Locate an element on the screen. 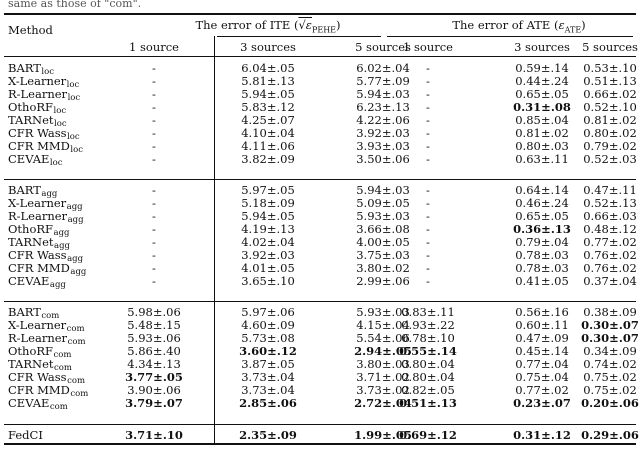 This screenshot has width=640, height=450. method-header: Method is located at coordinates (30, 30).